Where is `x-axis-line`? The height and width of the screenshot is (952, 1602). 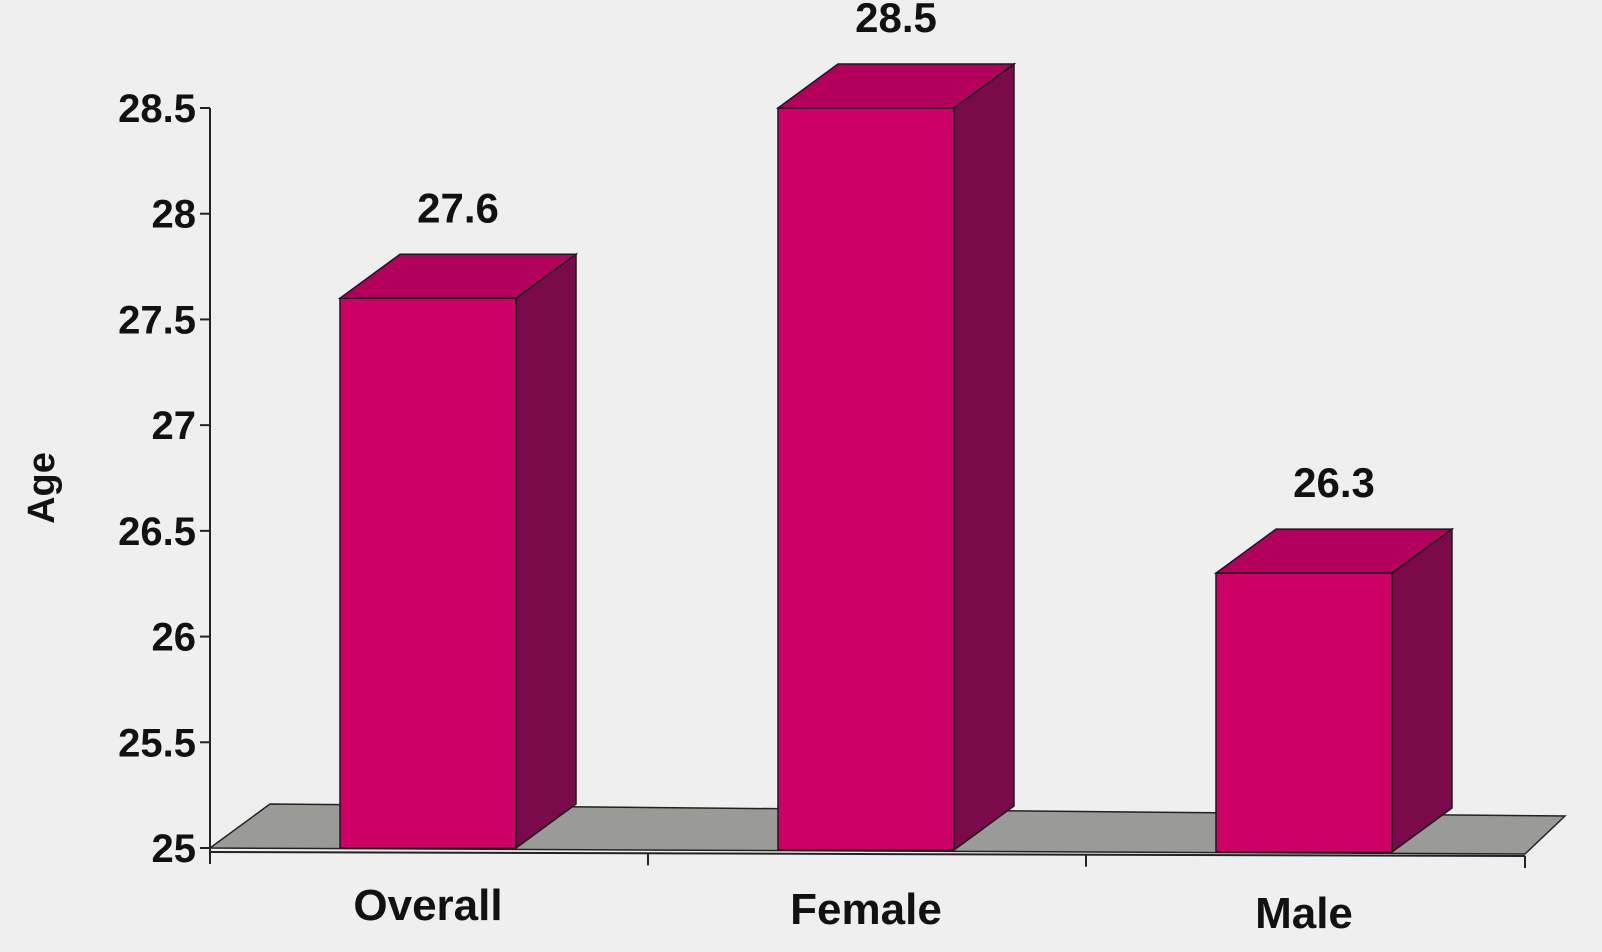
x-axis-line is located at coordinates (867, 854).